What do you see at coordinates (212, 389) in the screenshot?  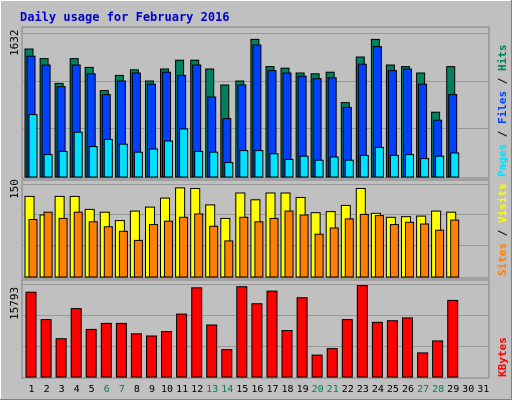 I see `x-tick-label: 13` at bounding box center [212, 389].